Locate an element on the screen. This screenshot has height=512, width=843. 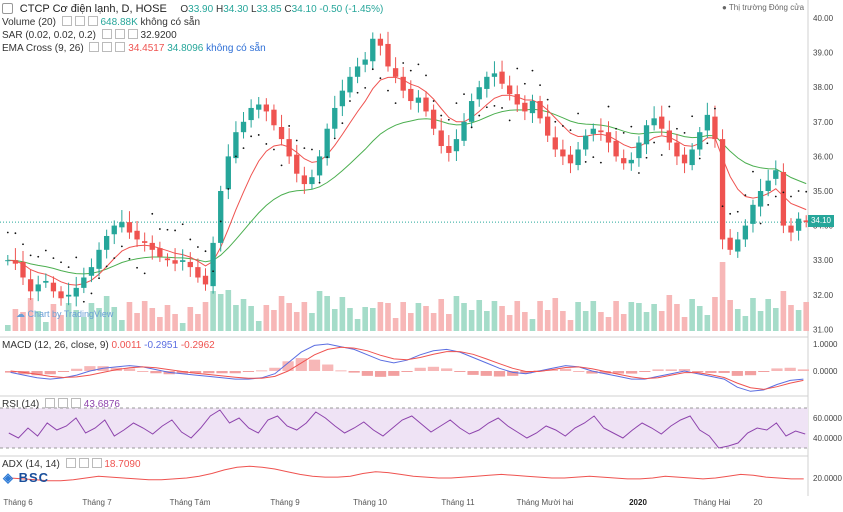
rsi-label: RSI (14) is located at coordinates (21, 404).